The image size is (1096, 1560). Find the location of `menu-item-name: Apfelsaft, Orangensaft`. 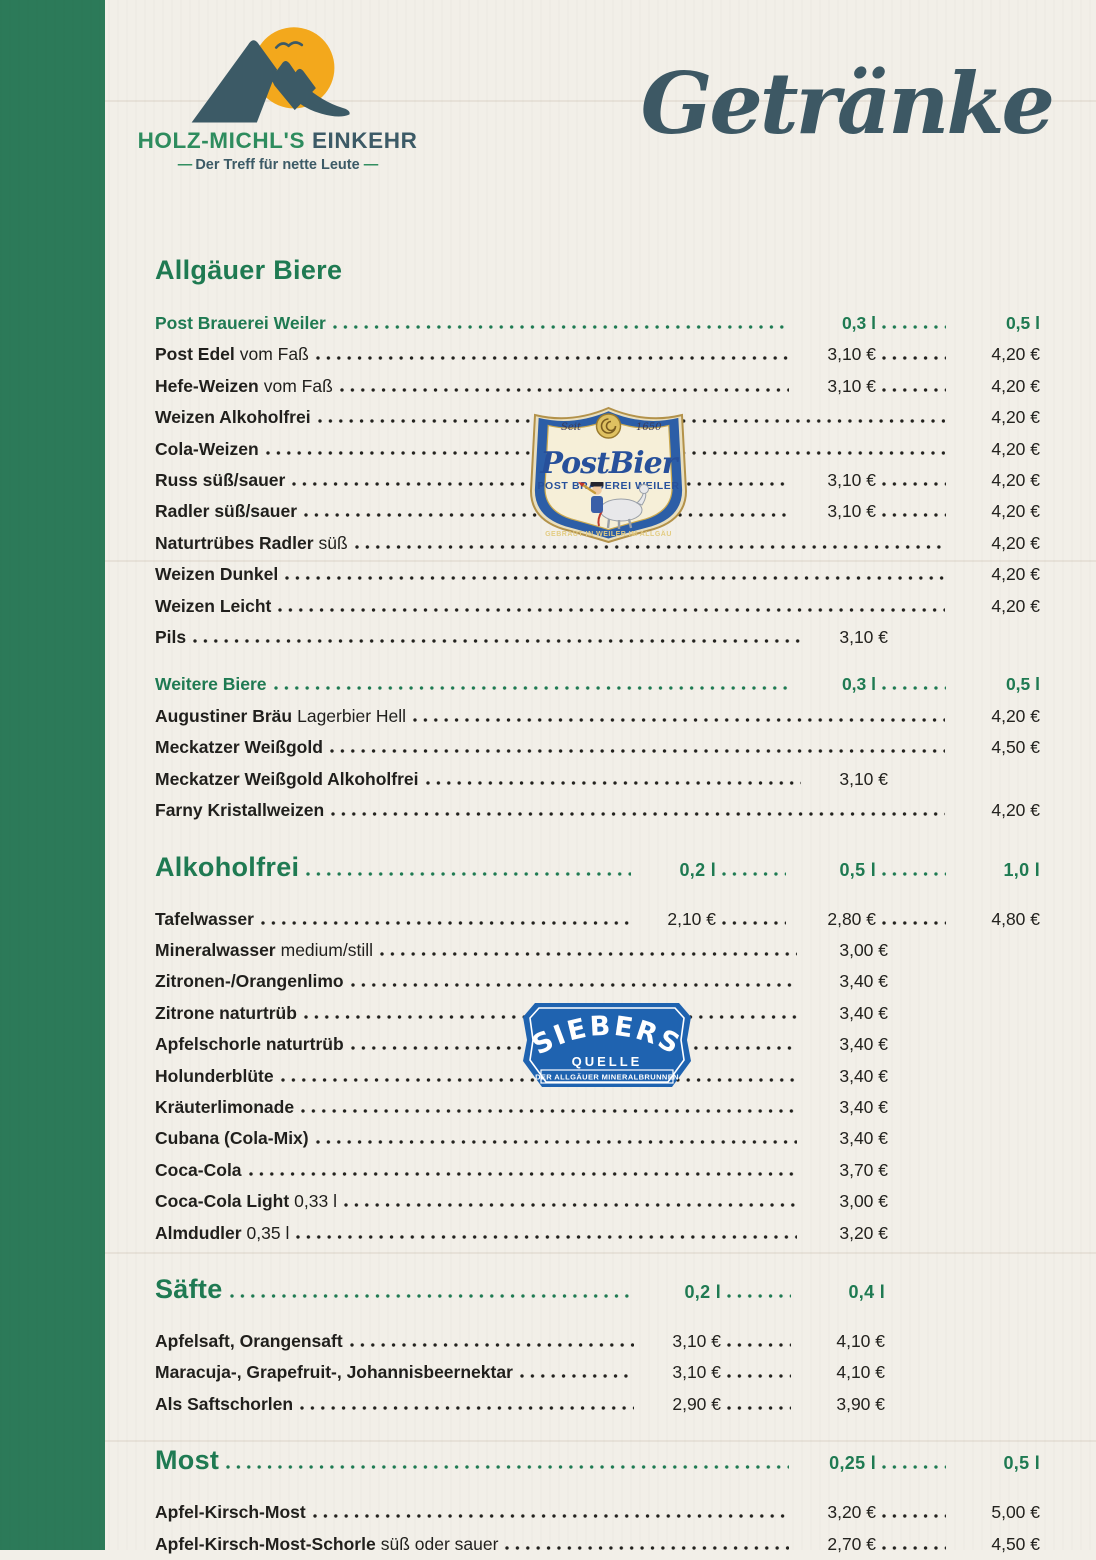

menu-item-name: Apfelsaft, Orangensaft is located at coordinates (249, 1340).